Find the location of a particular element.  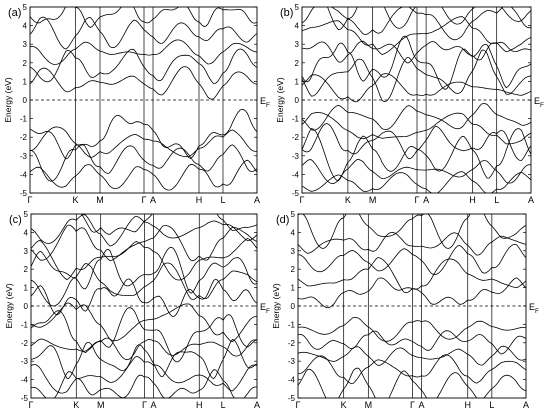

panel-label: (c) is located at coordinates (15, 220).